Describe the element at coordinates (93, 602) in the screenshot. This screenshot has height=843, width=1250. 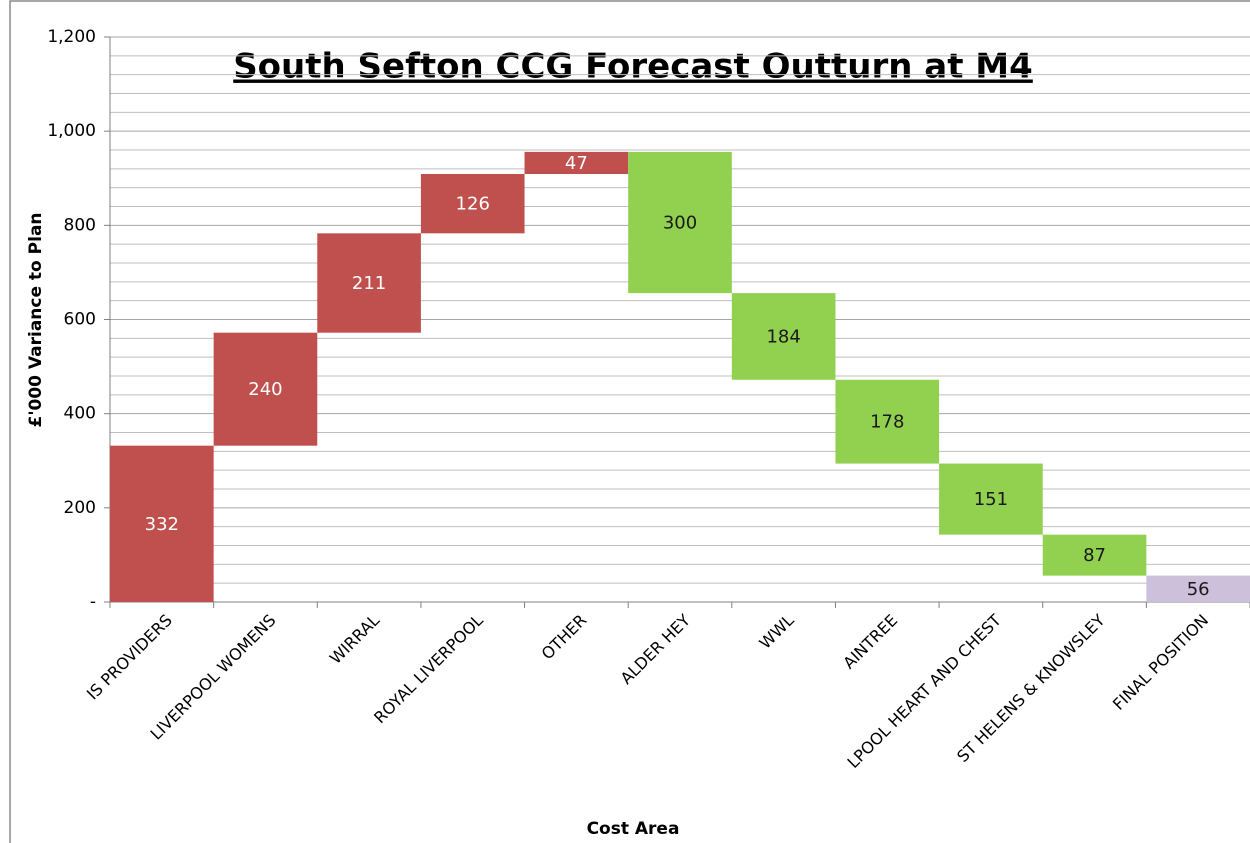
I see `y-tick-label: -` at that location.